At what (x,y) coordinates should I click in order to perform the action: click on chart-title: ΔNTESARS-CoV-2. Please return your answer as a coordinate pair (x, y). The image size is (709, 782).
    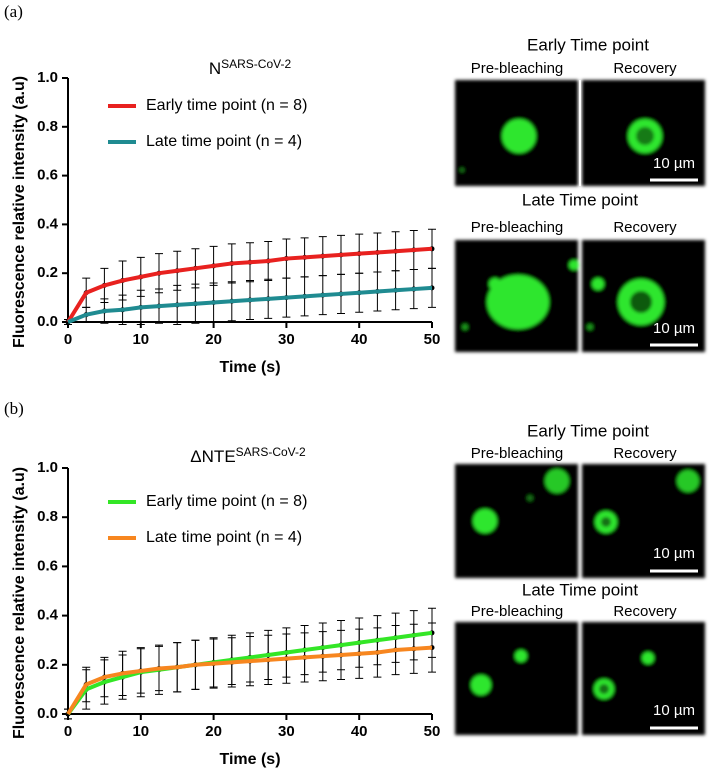
    Looking at the image, I should click on (248, 455).